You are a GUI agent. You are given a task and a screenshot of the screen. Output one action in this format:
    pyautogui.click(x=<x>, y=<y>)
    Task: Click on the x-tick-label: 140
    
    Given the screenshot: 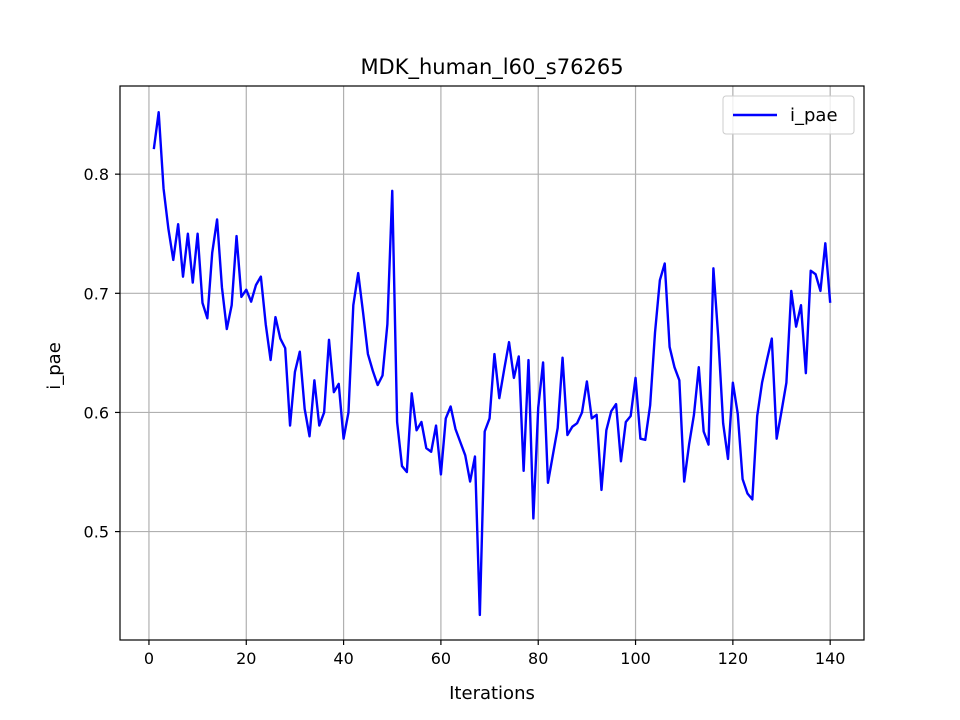 What is the action you would take?
    pyautogui.click(x=830, y=658)
    